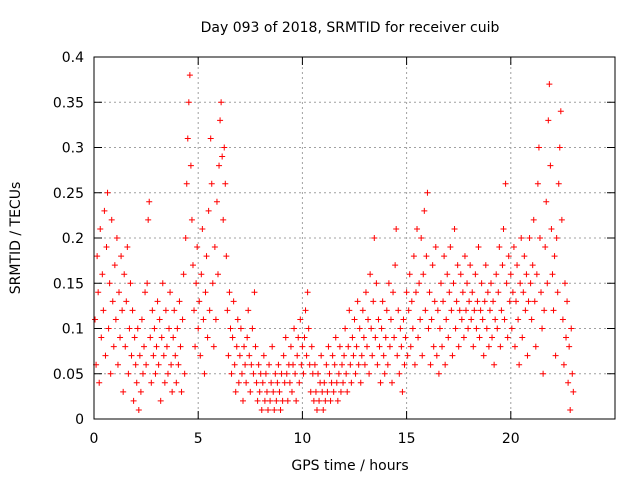 The image size is (640, 480). Describe the element at coordinates (73, 239) in the screenshot. I see `y-tick-label: 0.2` at that location.